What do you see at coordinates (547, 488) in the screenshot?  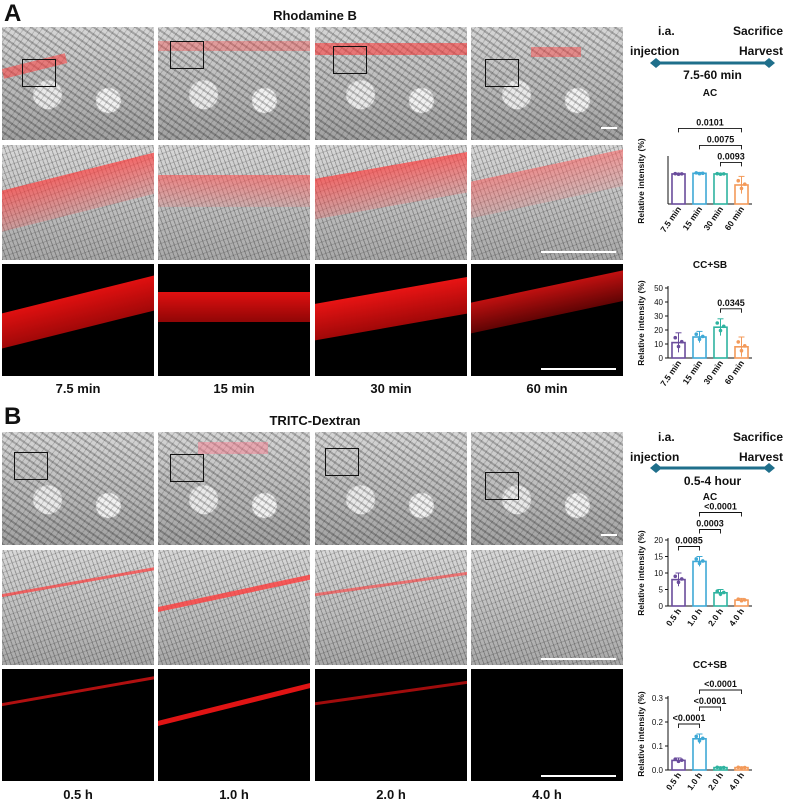 I see `micrograph-b-overview-4-0h` at bounding box center [547, 488].